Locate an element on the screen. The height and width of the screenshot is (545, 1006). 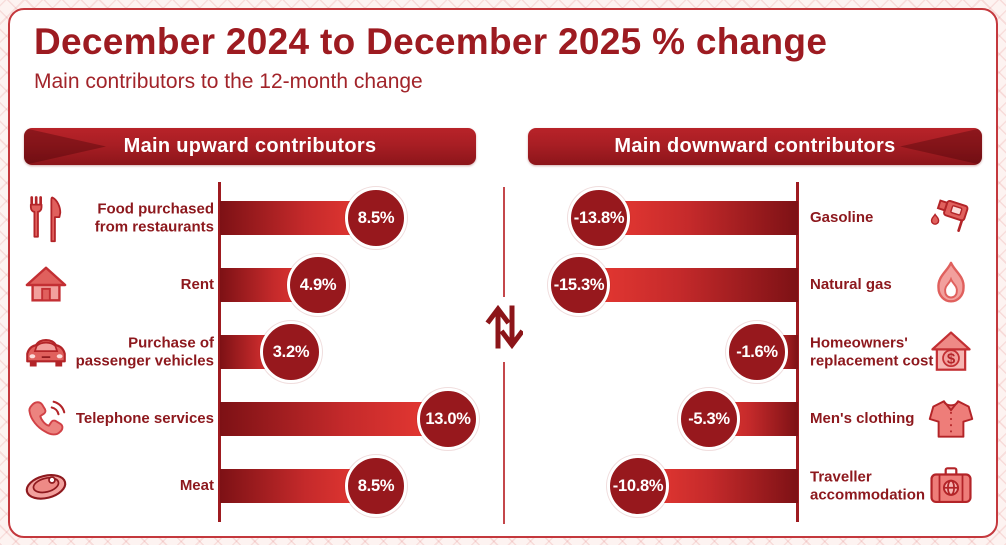
category-label: Meat is located at coordinates (196, 486).